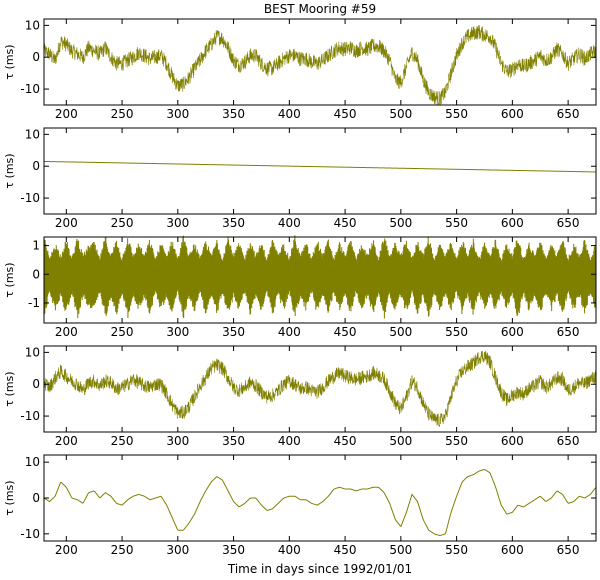  Describe the element at coordinates (320, 9) in the screenshot. I see `figure-title: BEST Mooring #59` at that location.